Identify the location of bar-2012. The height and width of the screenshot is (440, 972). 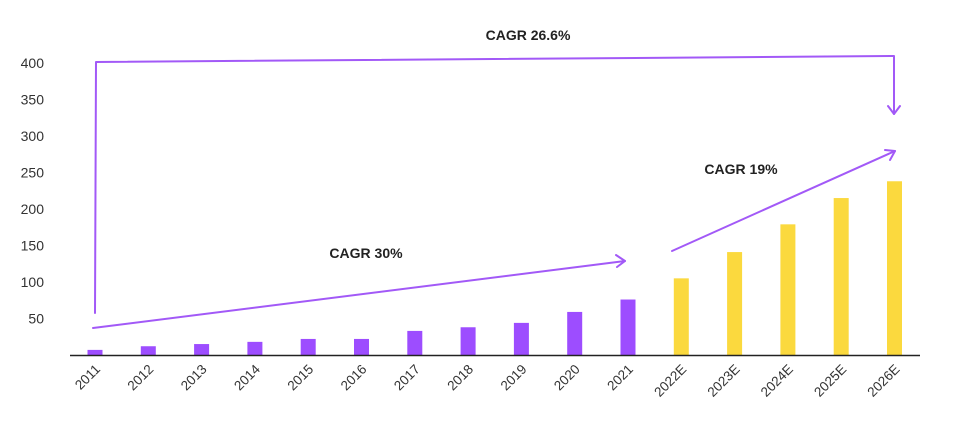
(148, 350).